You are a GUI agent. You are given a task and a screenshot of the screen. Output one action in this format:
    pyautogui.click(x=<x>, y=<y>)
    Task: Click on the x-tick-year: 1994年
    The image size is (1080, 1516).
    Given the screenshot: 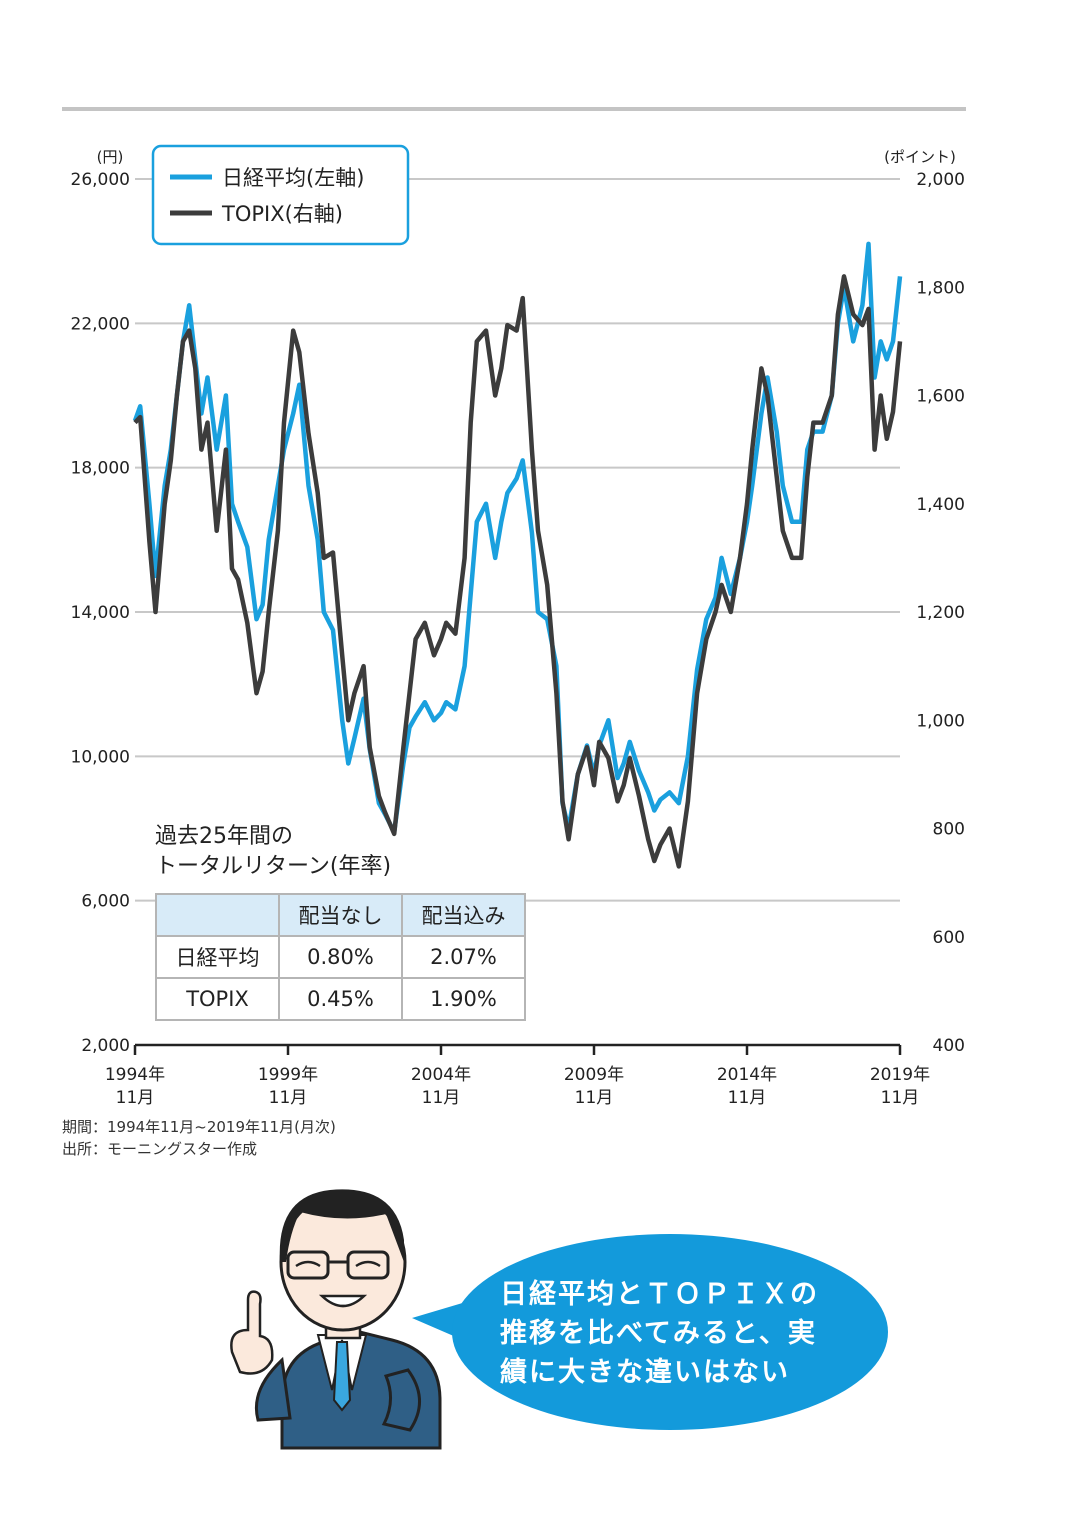 What is the action you would take?
    pyautogui.click(x=135, y=1075)
    